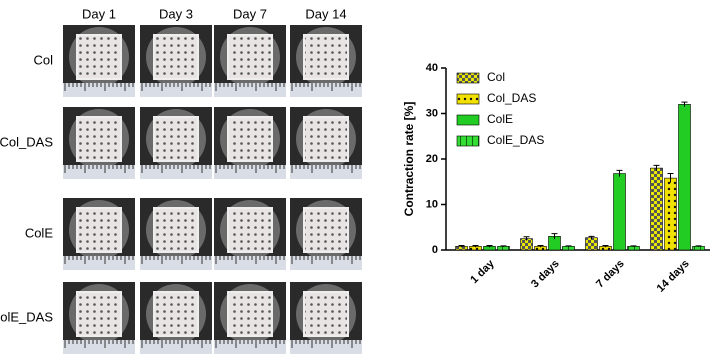 The width and height of the screenshot is (726, 355). Describe the element at coordinates (26, 141) in the screenshot. I see `row-label: Col_DAS` at that location.